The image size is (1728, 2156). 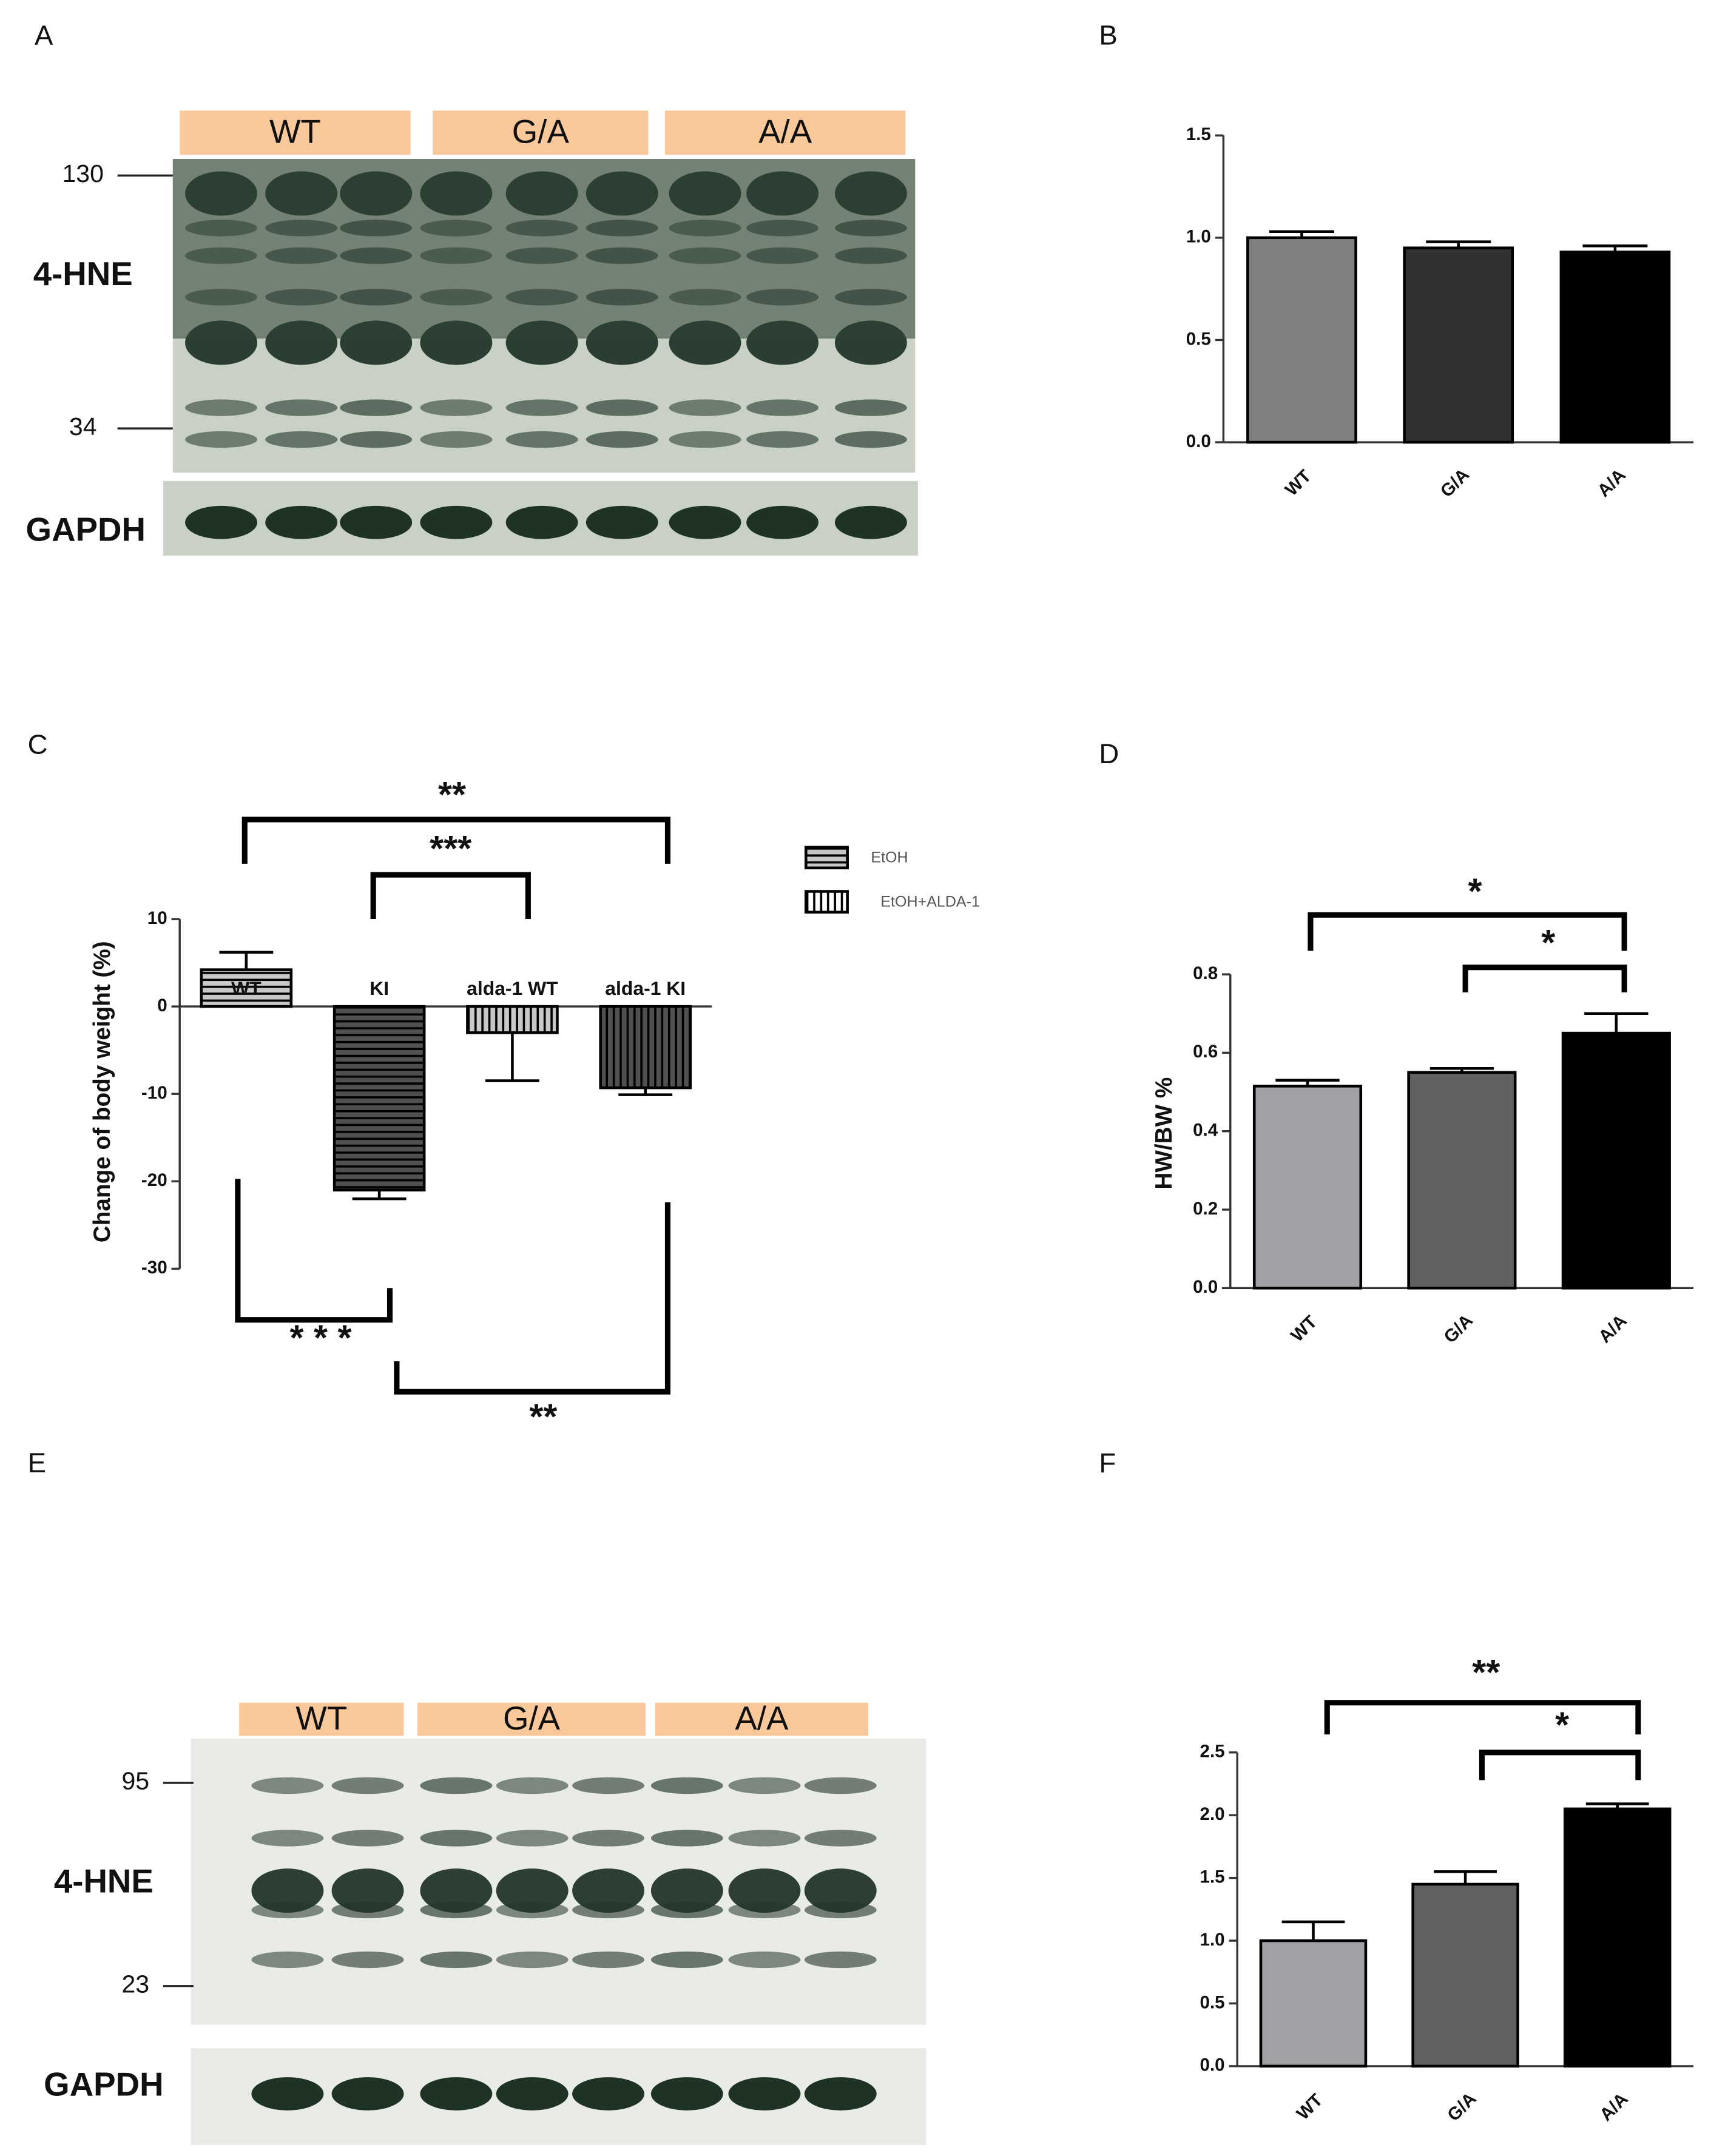 I want to click on y-tick-label: 1.0, so click(x=1199, y=237).